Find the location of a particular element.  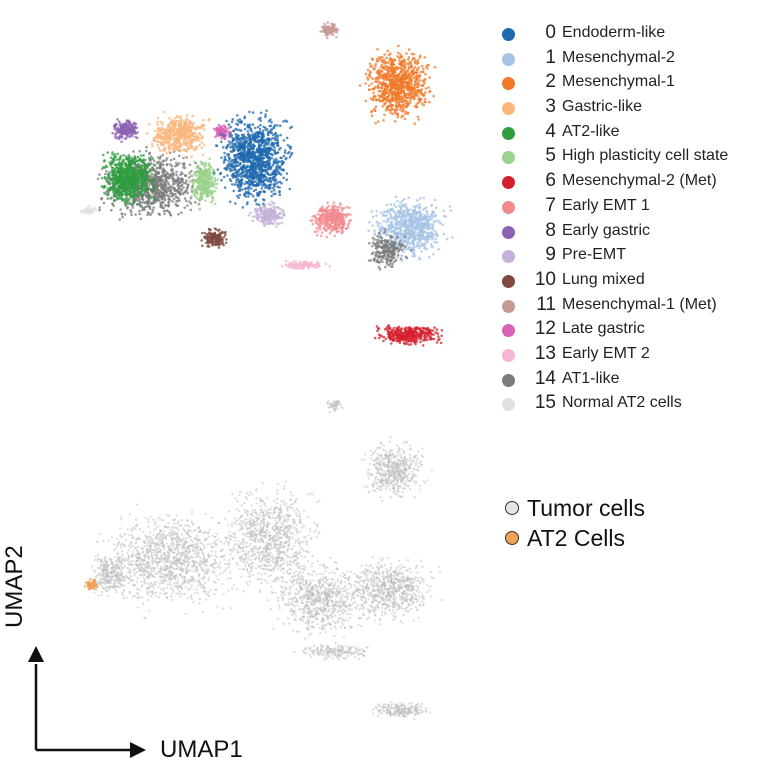

legend-cluster-label: Mesenchymal-1 is located at coordinates (618, 82).